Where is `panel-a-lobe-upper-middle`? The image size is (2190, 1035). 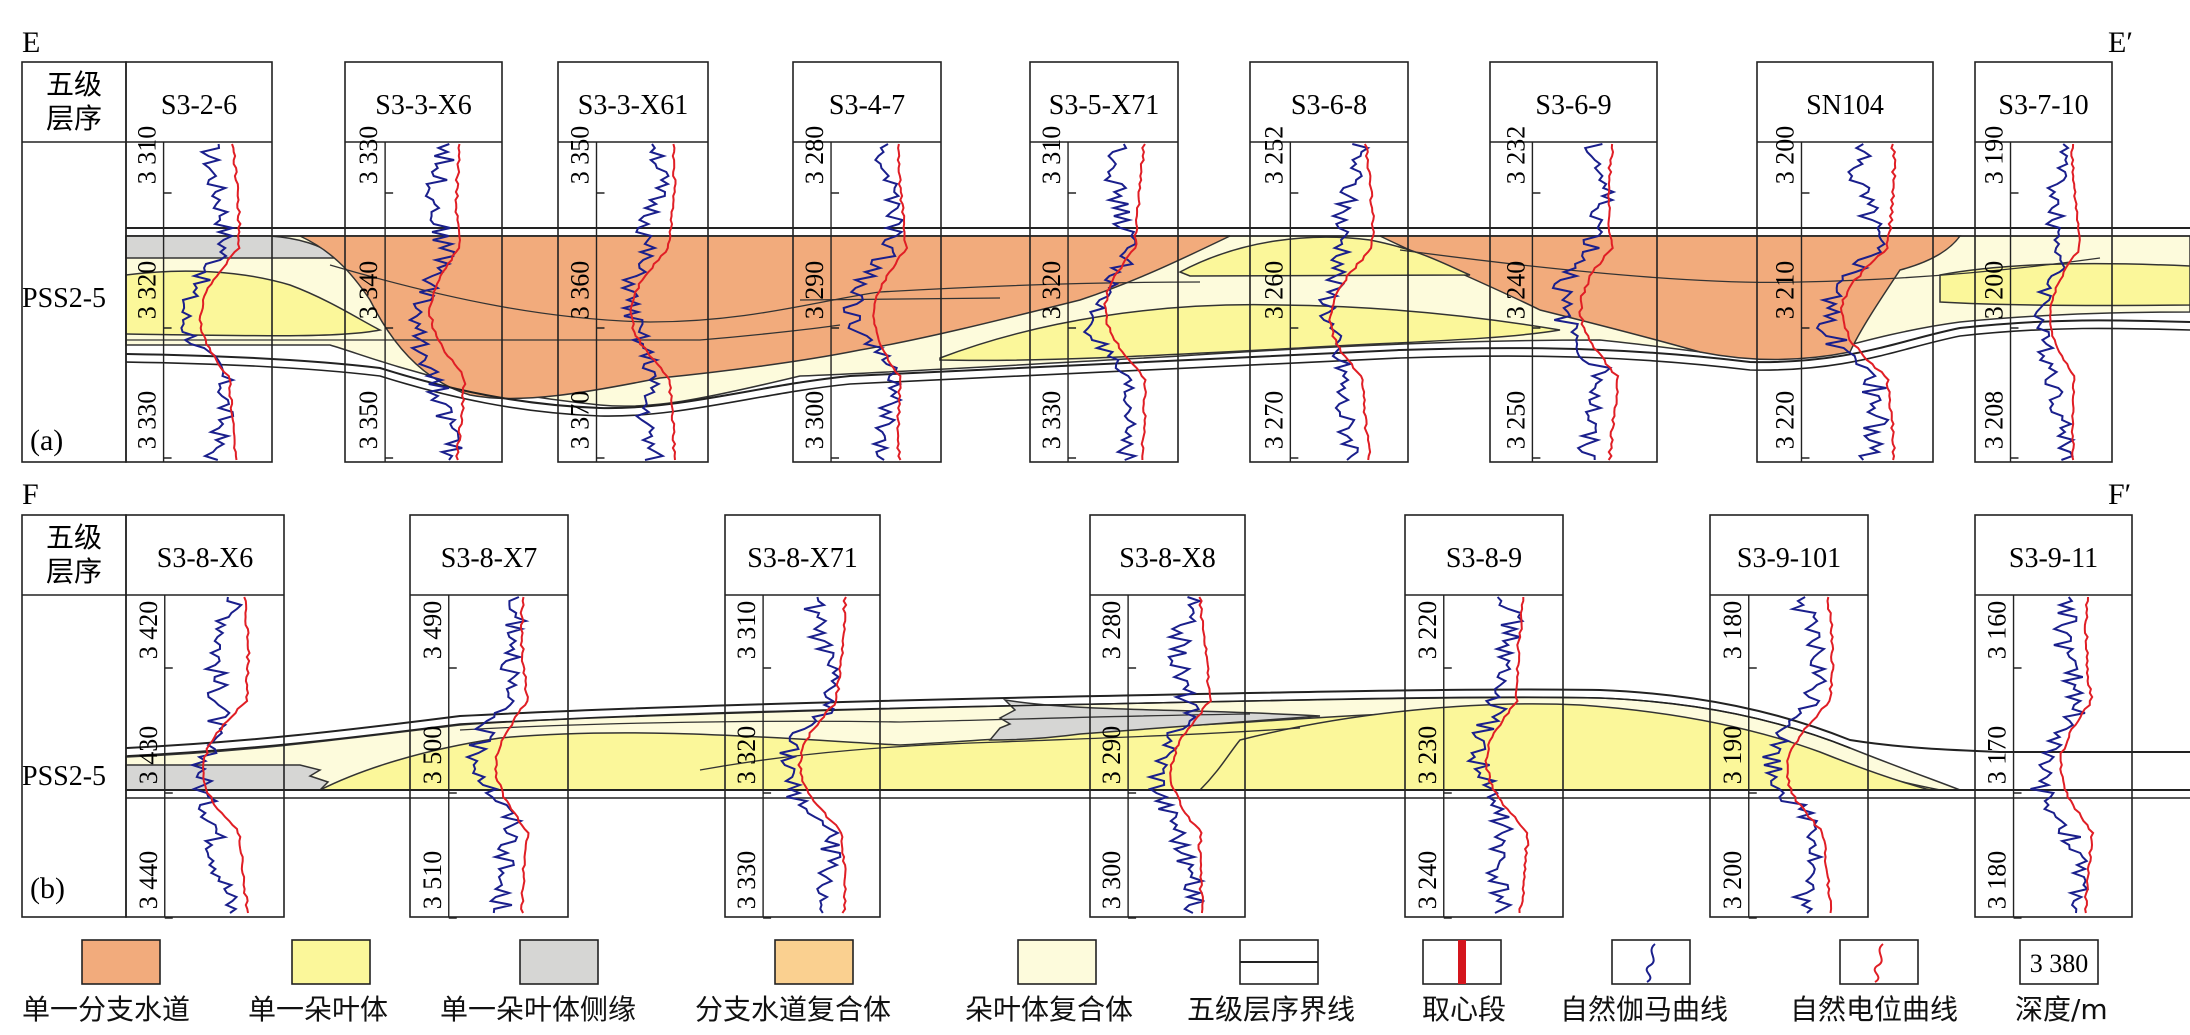
panel-a-lobe-upper-middle is located at coordinates (1324, 256).